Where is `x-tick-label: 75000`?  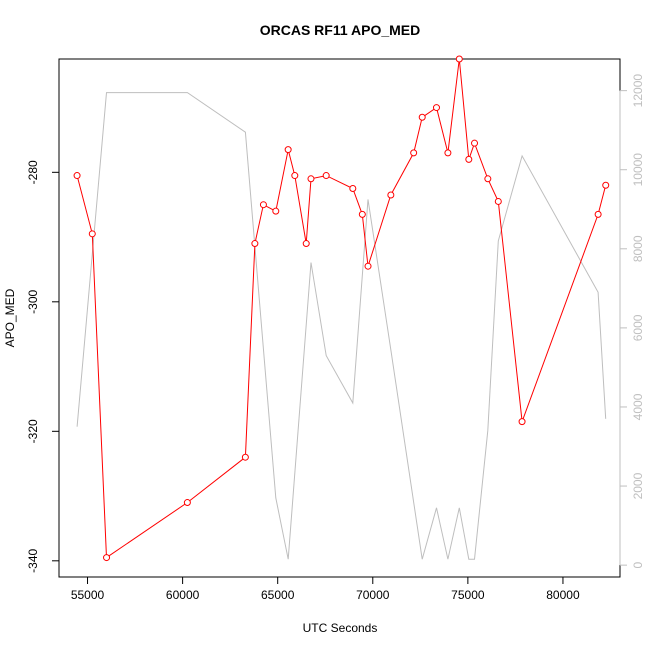
x-tick-label: 75000 is located at coordinates (468, 595).